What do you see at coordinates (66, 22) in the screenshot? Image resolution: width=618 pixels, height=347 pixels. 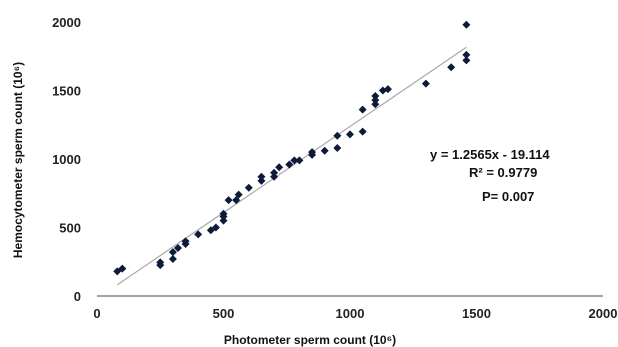 I see `y-tick-label: 2000` at bounding box center [66, 22].